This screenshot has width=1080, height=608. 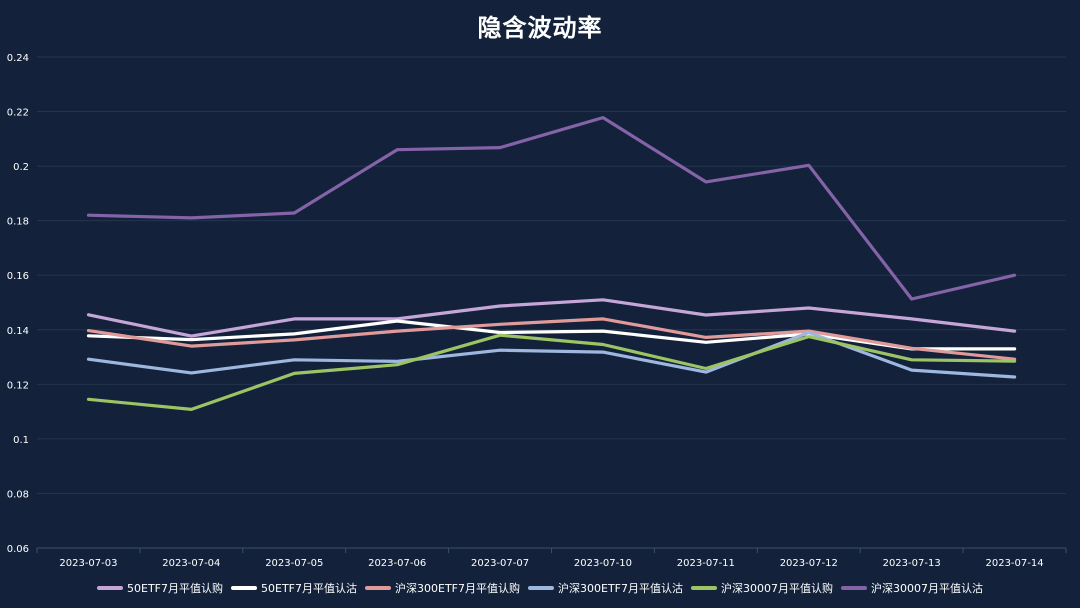 I want to click on x-tick-label: 2023-07-04, so click(x=191, y=563).